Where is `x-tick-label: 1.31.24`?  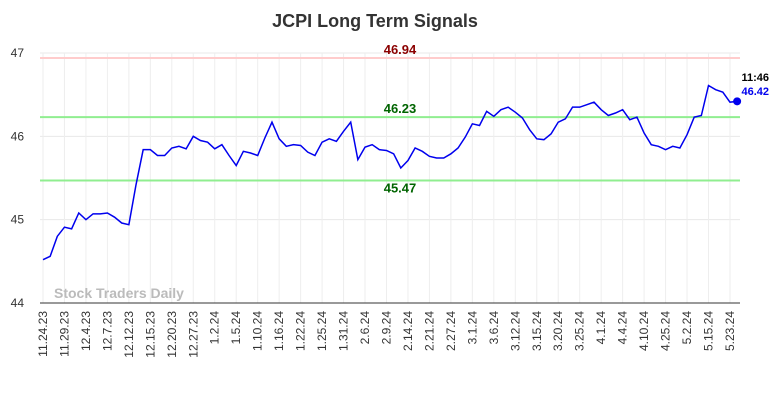 x-tick-label: 1.31.24 is located at coordinates (344, 331).